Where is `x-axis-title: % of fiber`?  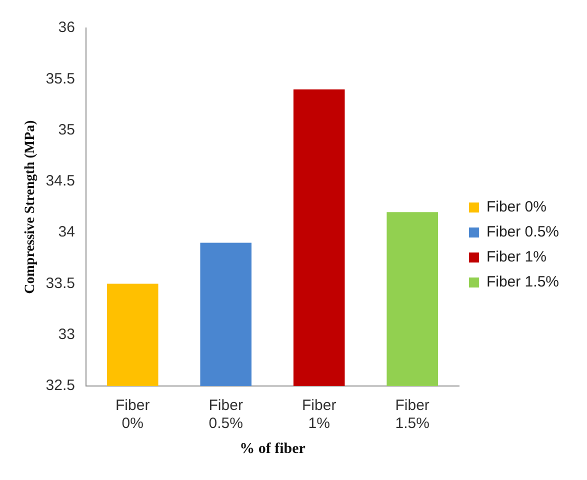
x-axis-title: % of fiber is located at coordinates (273, 448).